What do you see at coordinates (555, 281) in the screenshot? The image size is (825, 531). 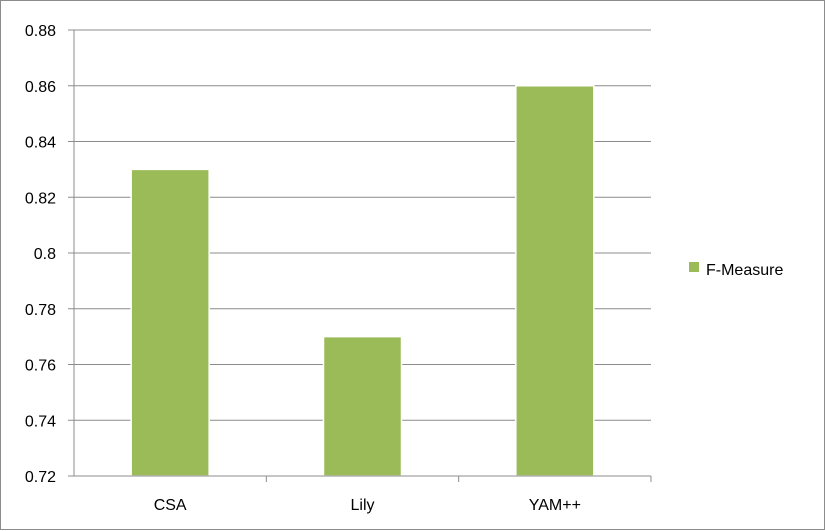 I see `bar-yam` at bounding box center [555, 281].